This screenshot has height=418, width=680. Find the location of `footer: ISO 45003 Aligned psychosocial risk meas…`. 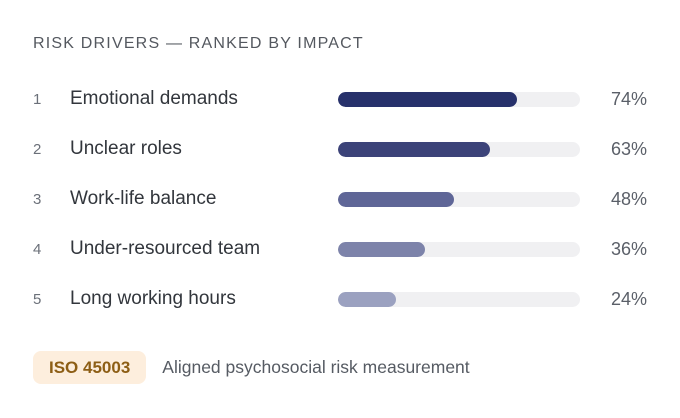

footer: ISO 45003 Aligned psychosocial risk meas… is located at coordinates (340, 367).